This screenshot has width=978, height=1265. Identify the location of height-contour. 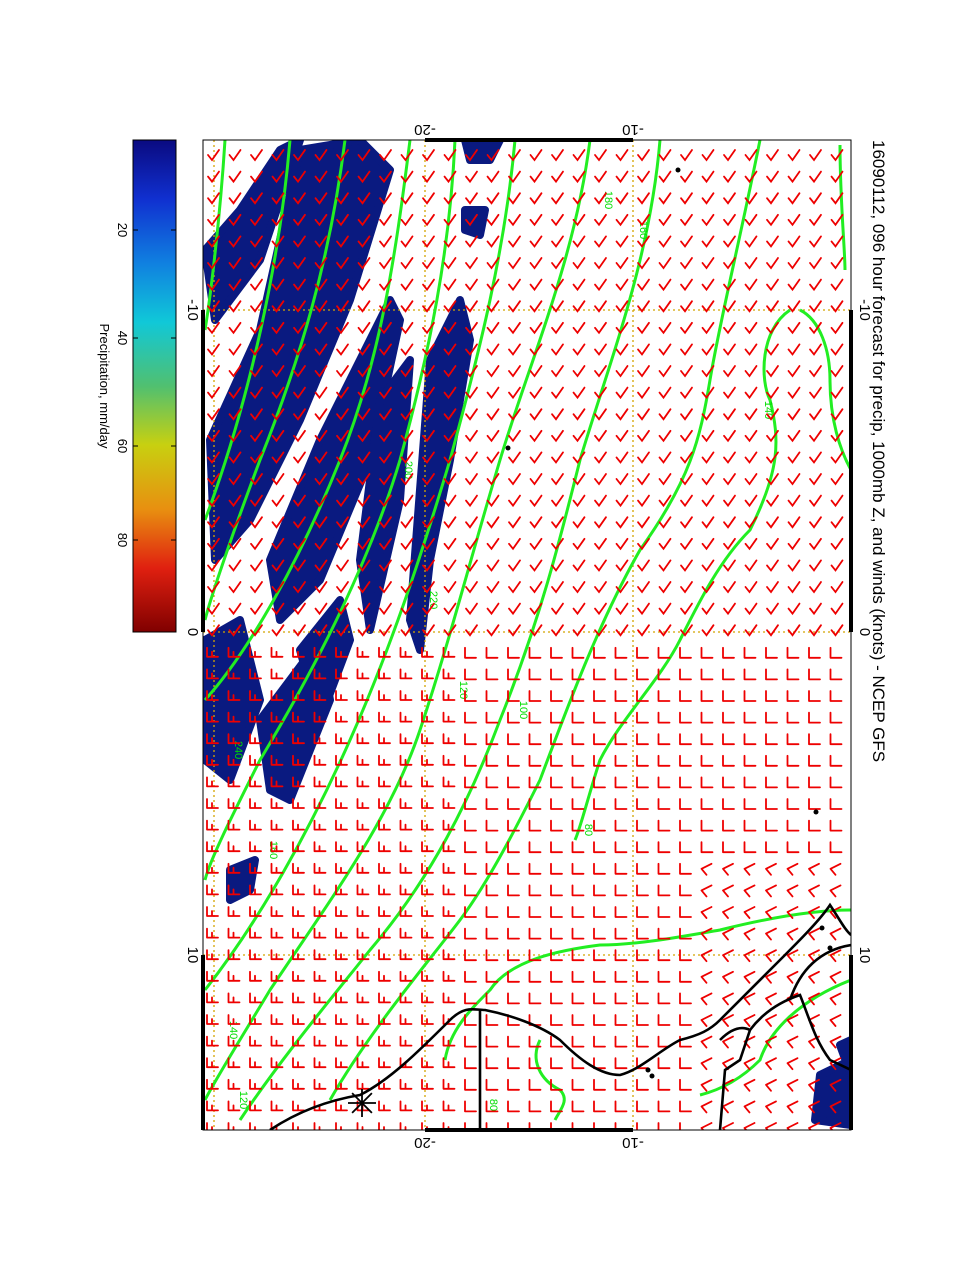
(682, 574).